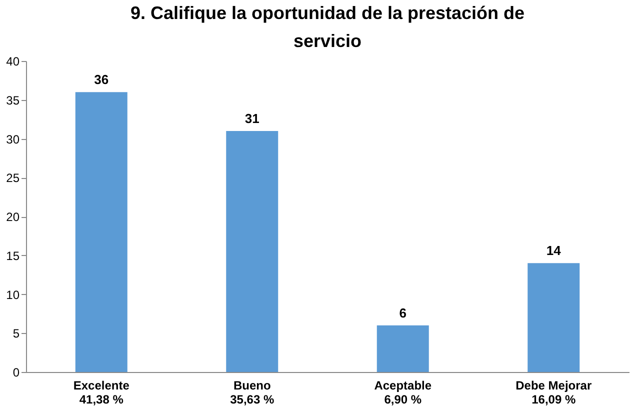  Describe the element at coordinates (402, 312) in the screenshot. I see `data-label: 6` at that location.